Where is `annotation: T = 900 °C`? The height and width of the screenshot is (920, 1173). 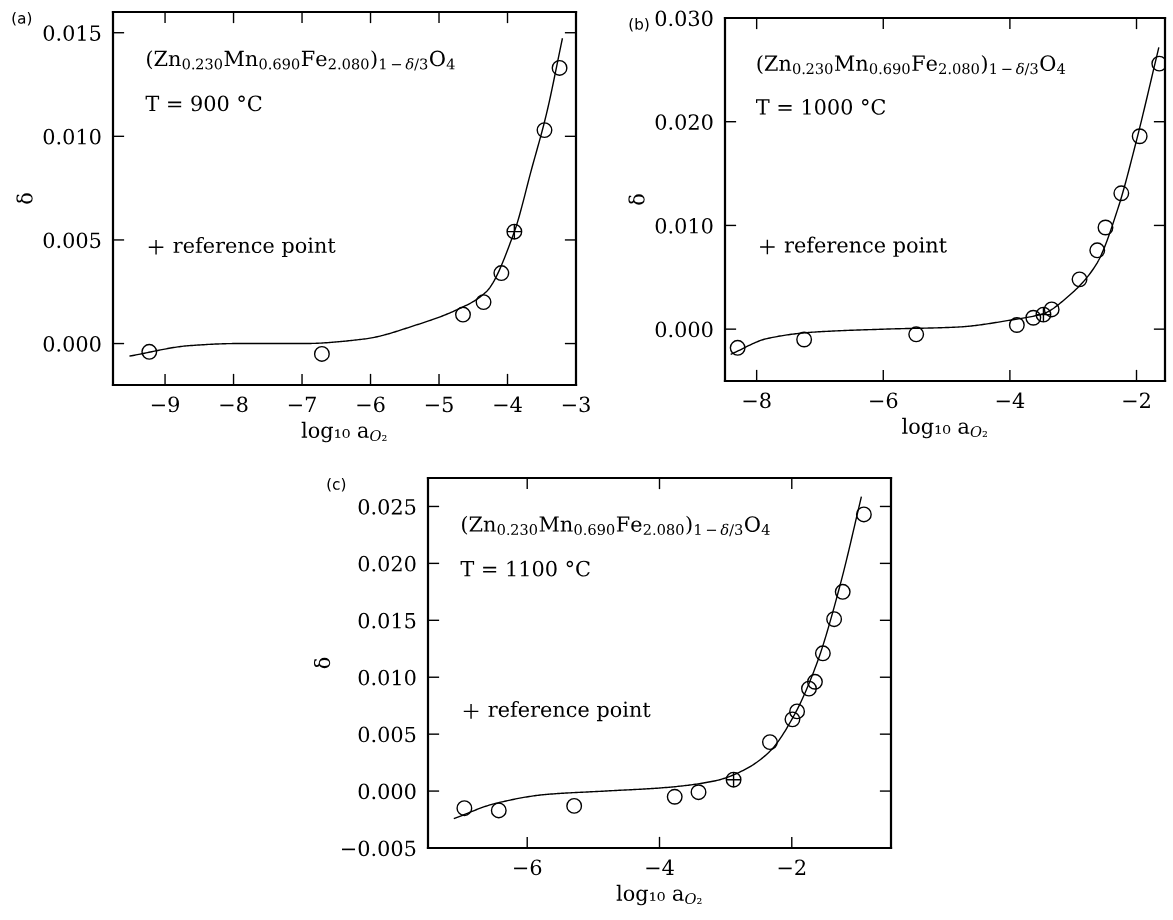
annotation: T = 900 °C is located at coordinates (203, 103).